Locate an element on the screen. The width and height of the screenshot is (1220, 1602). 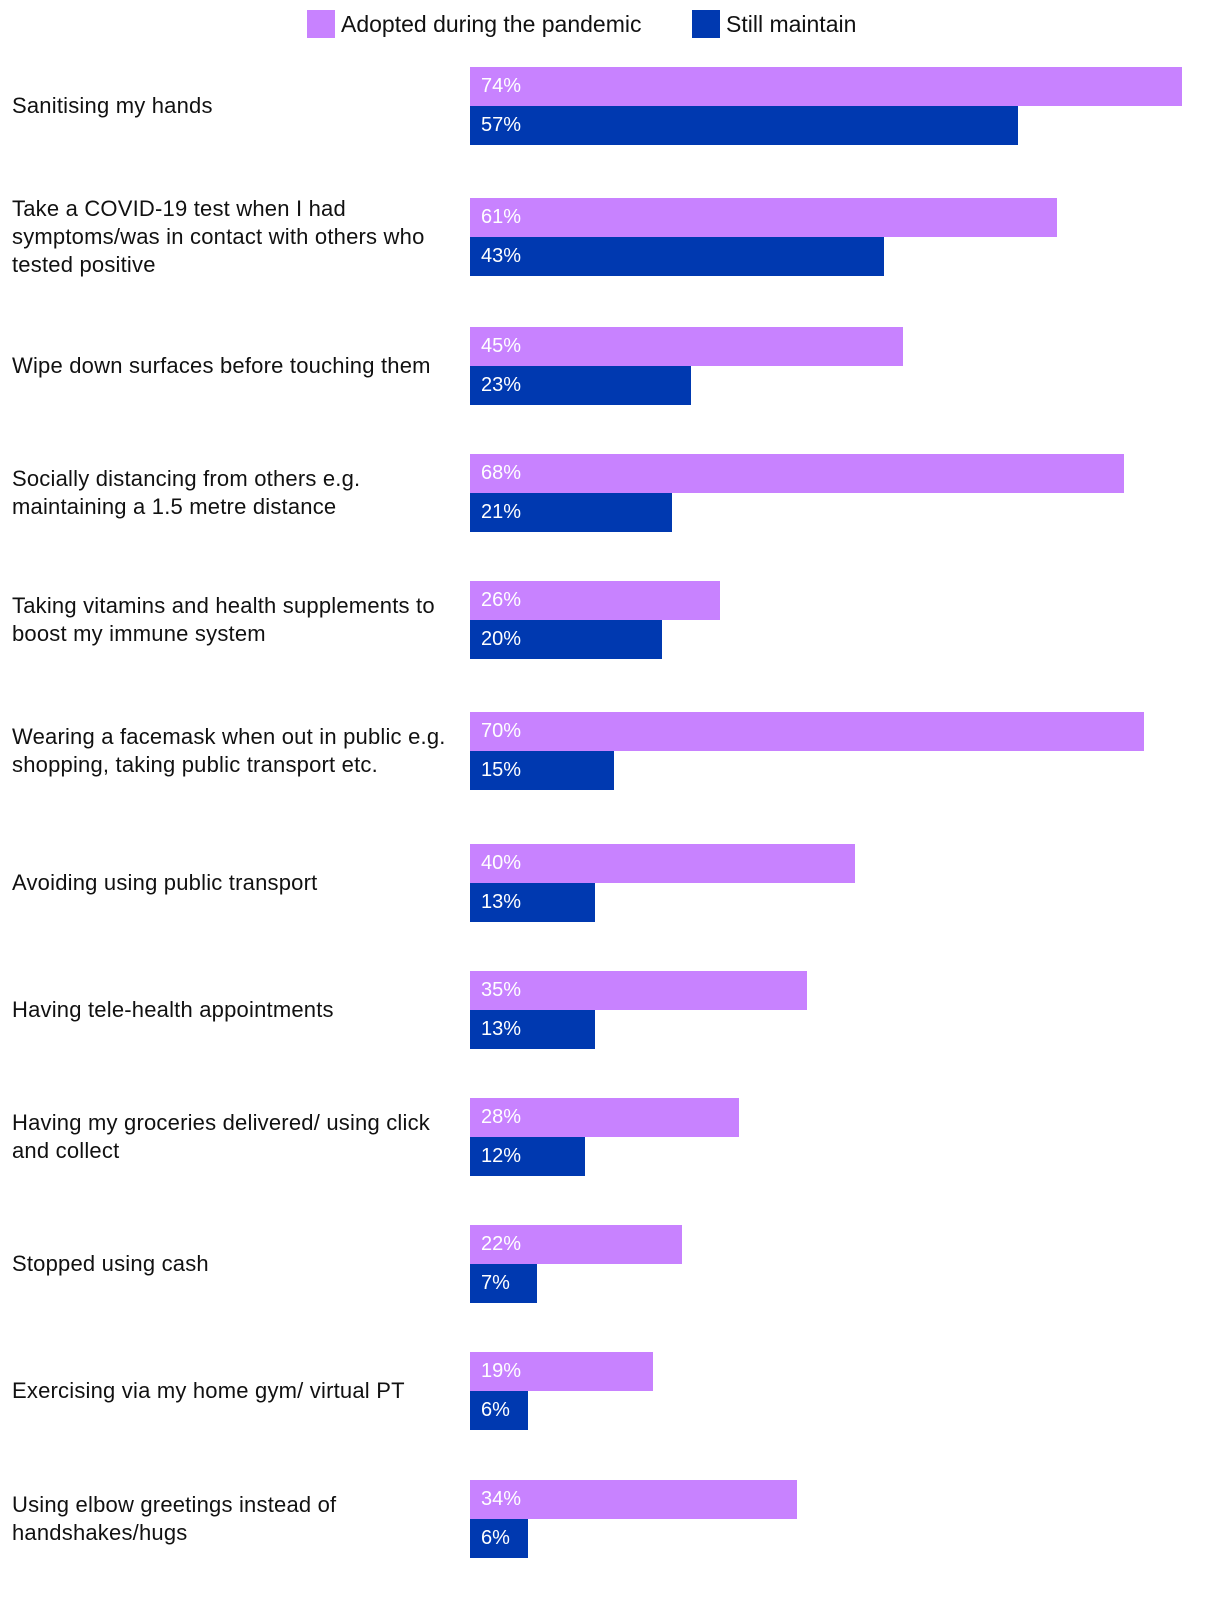
bar-label-still-maintain: 7% is located at coordinates (495, 1283).